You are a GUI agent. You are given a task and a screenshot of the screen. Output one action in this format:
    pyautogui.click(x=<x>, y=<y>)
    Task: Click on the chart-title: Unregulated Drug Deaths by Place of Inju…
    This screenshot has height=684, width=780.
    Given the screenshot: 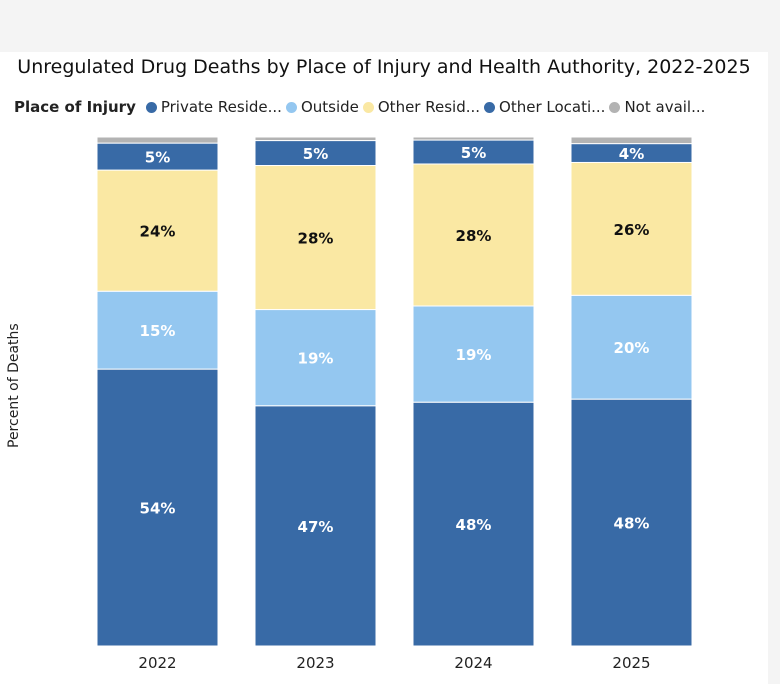 What is the action you would take?
    pyautogui.click(x=384, y=67)
    